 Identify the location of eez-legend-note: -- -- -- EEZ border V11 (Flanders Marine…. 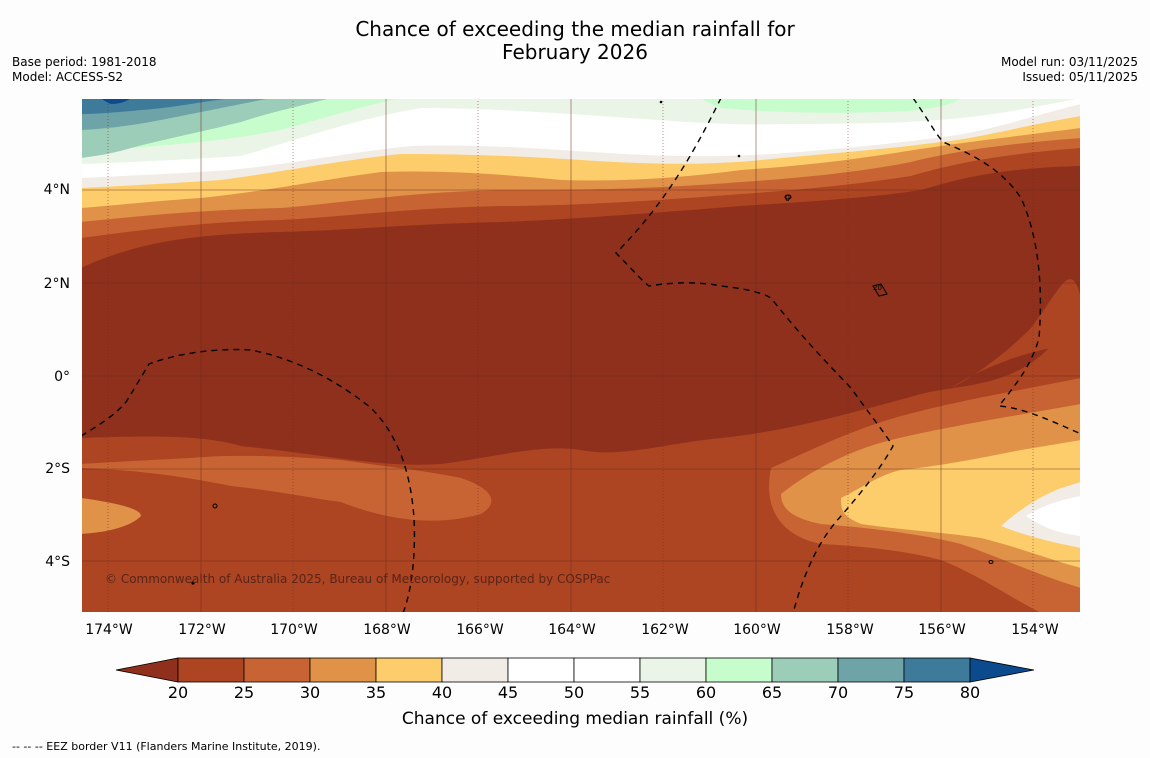
(166, 746).